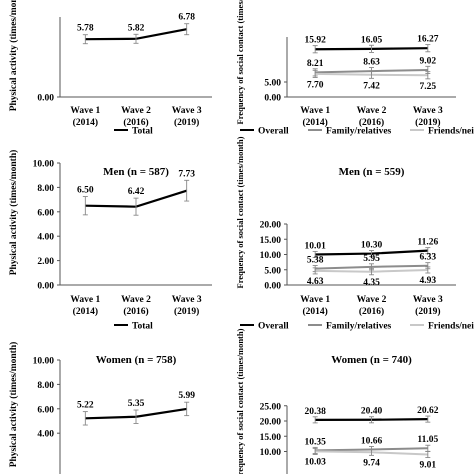 Image resolution: width=474 pixels, height=474 pixels. What do you see at coordinates (315, 86) in the screenshot?
I see `data-label: 7.70` at bounding box center [315, 86].